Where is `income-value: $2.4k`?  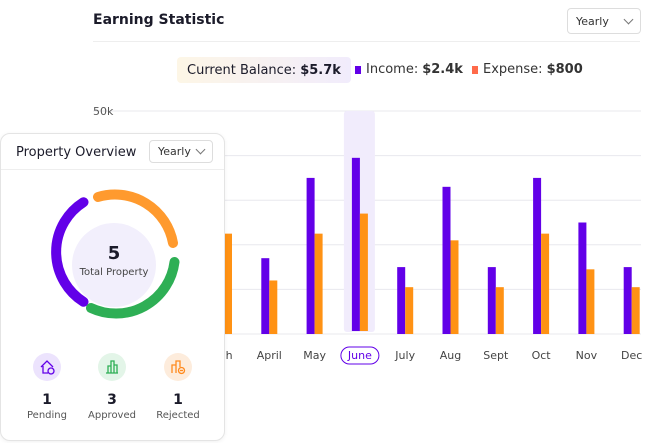 income-value: $2.4k is located at coordinates (442, 69).